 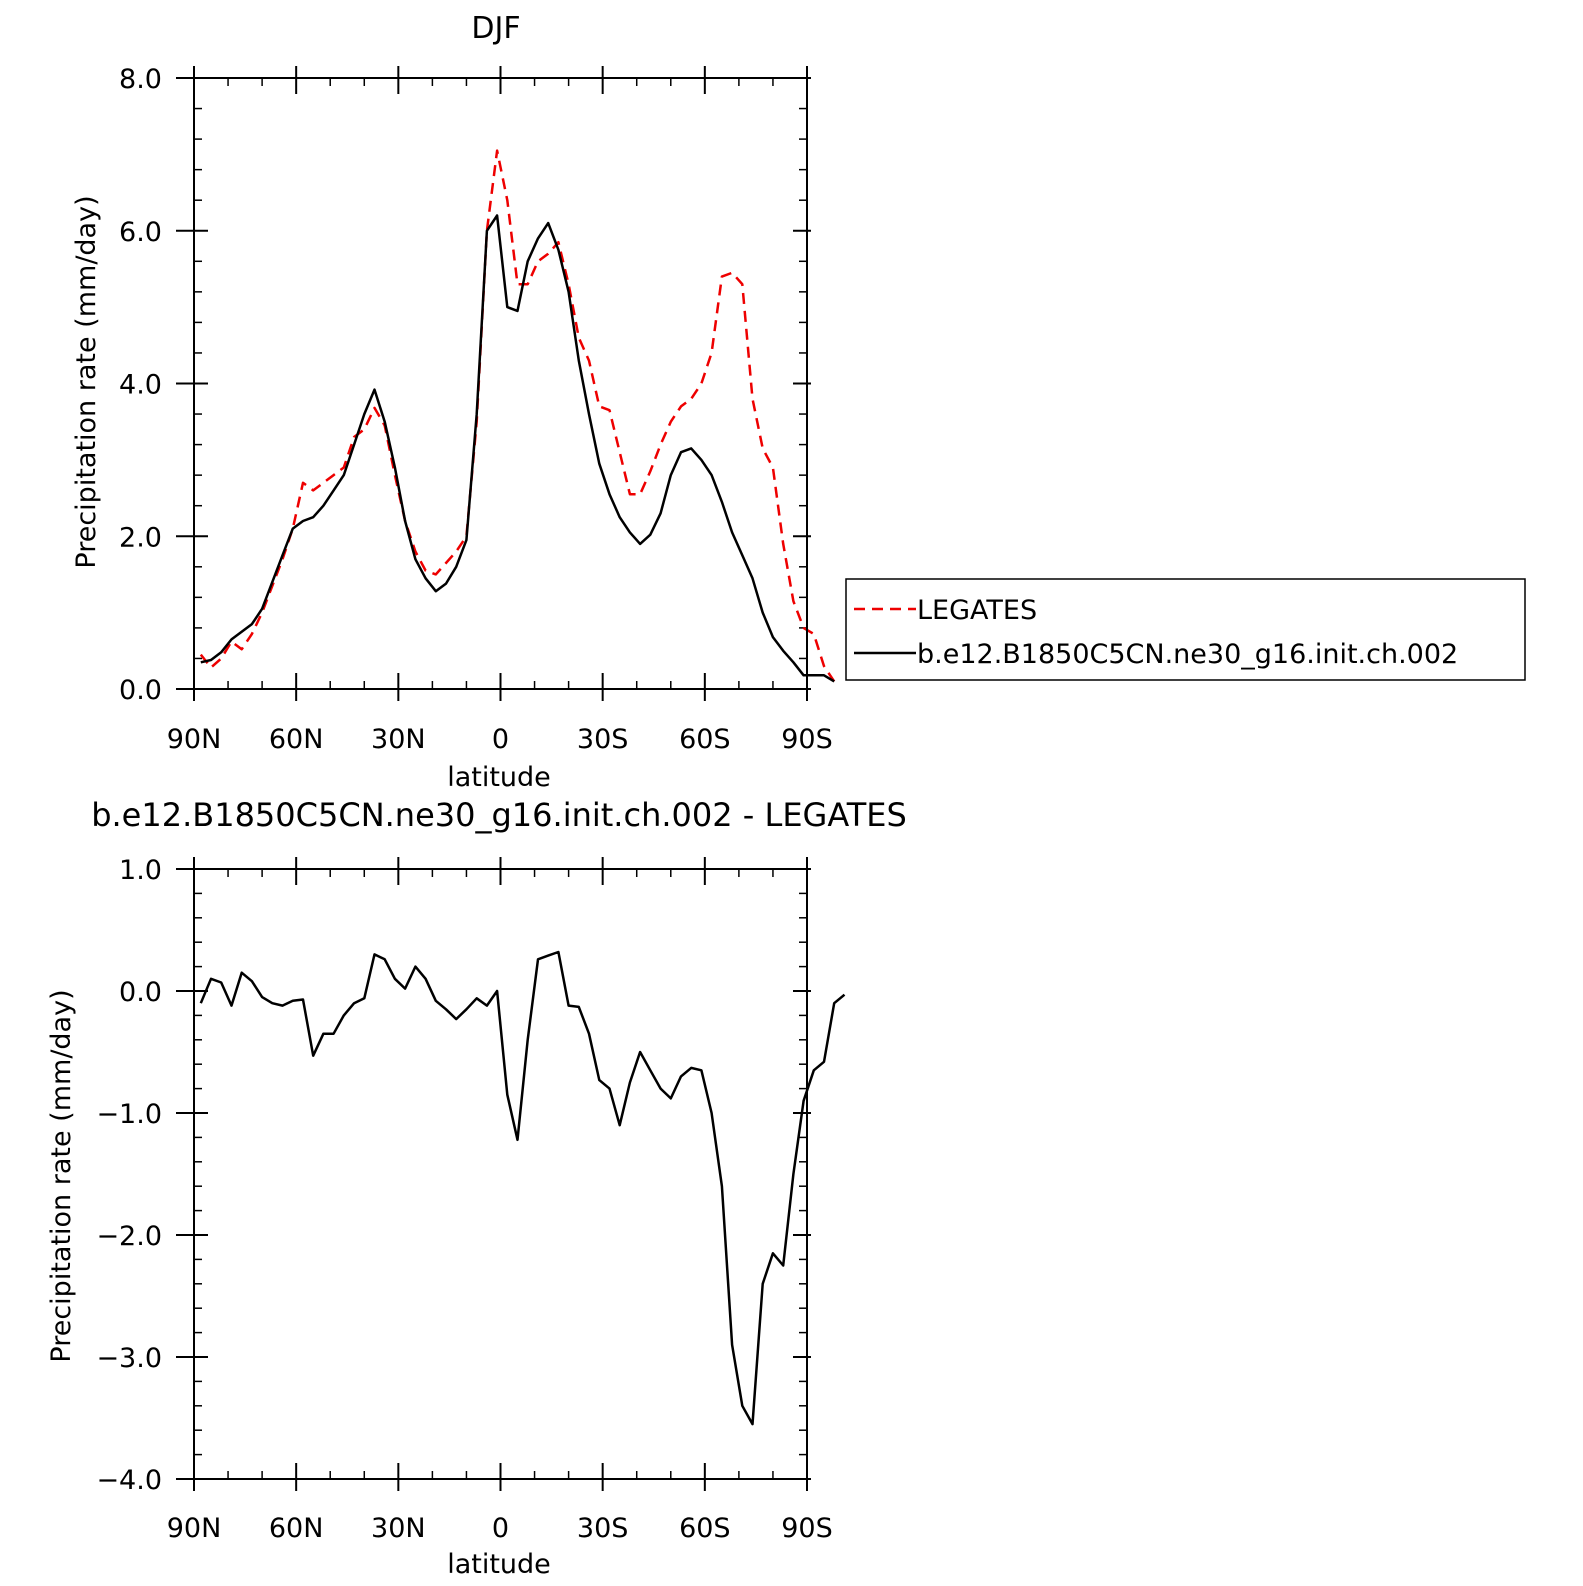 I want to click on top-series, so click(x=517, y=416).